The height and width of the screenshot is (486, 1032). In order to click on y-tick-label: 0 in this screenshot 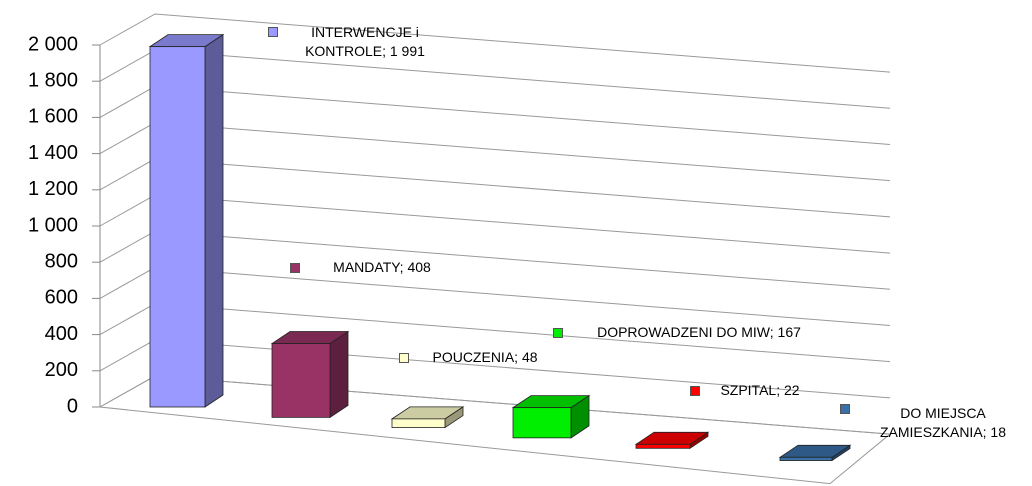, I will do `click(72, 406)`.